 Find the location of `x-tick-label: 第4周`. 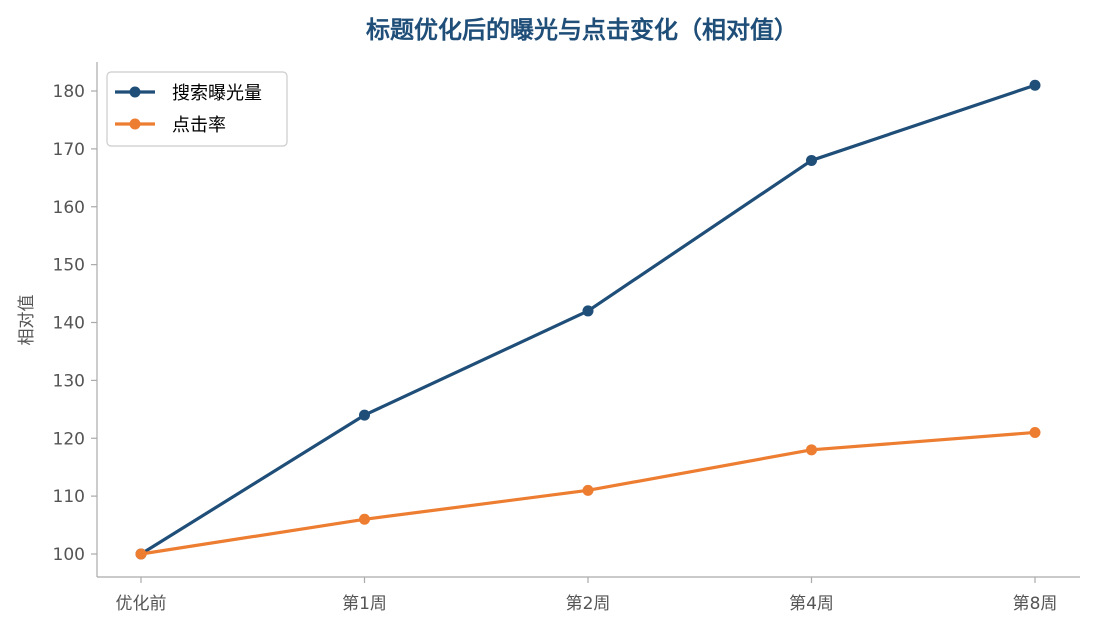

x-tick-label: 第4周 is located at coordinates (811, 604).